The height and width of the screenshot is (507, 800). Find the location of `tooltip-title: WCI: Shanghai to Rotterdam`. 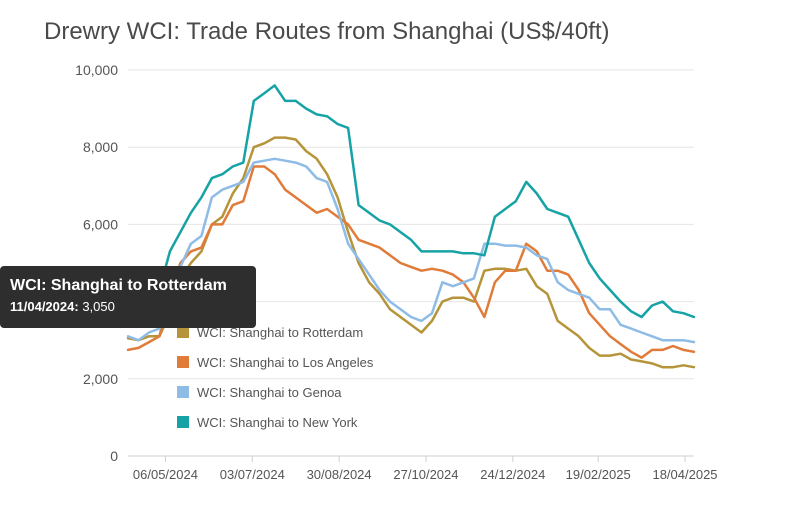

tooltip-title: WCI: Shanghai to Rotterdam is located at coordinates (118, 285).